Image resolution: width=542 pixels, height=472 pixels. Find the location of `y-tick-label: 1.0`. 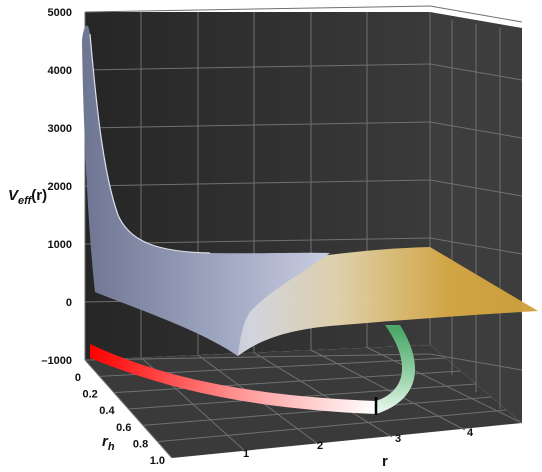

y-tick-label: 1.0 is located at coordinates (157, 461).